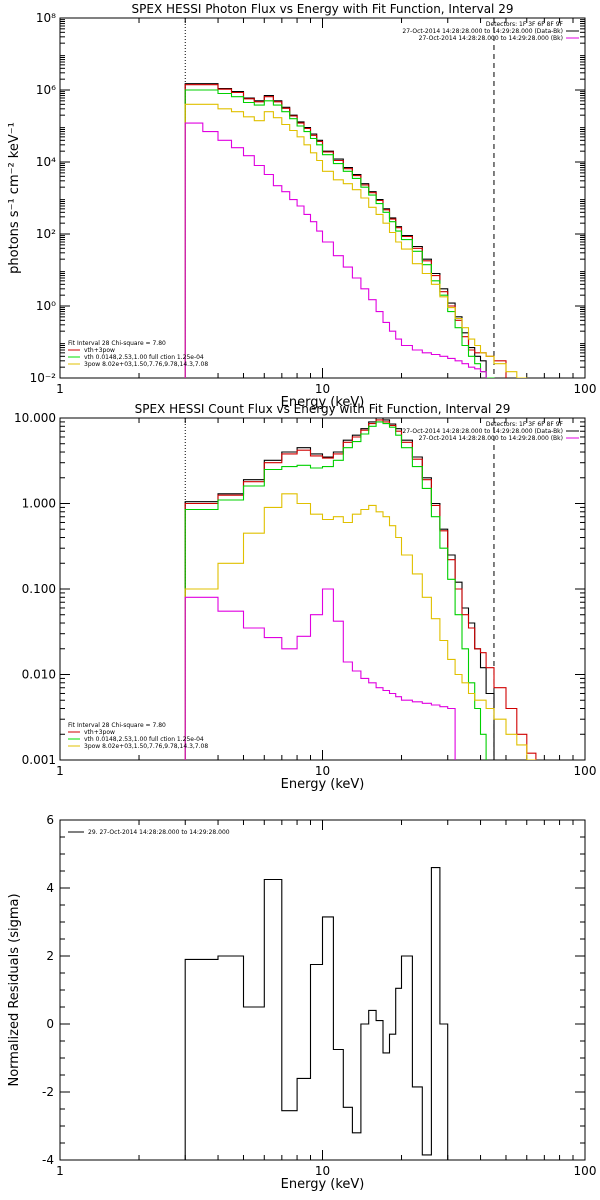 This screenshot has width=600, height=1200. I want to click on y-axis-label: Normalized Residuals (sigma), so click(14, 989).